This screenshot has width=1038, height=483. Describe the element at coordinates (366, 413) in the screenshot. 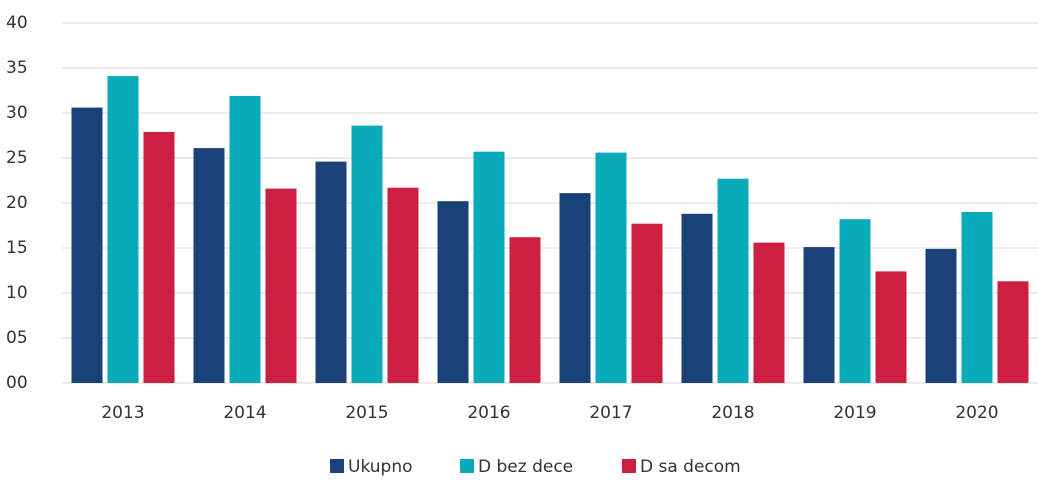

I see `x-tick-label: 2015` at that location.